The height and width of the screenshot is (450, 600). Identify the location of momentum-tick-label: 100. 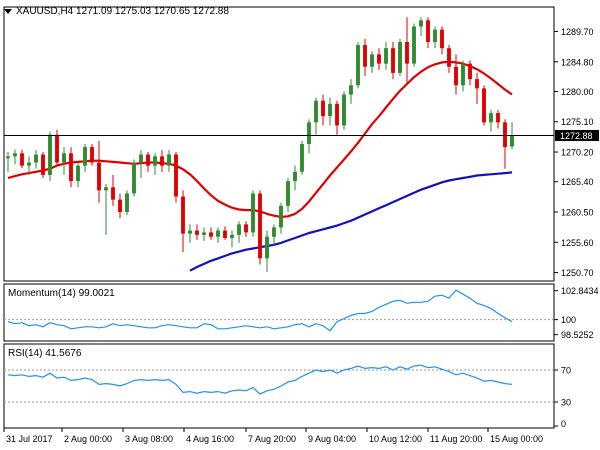
(568, 320).